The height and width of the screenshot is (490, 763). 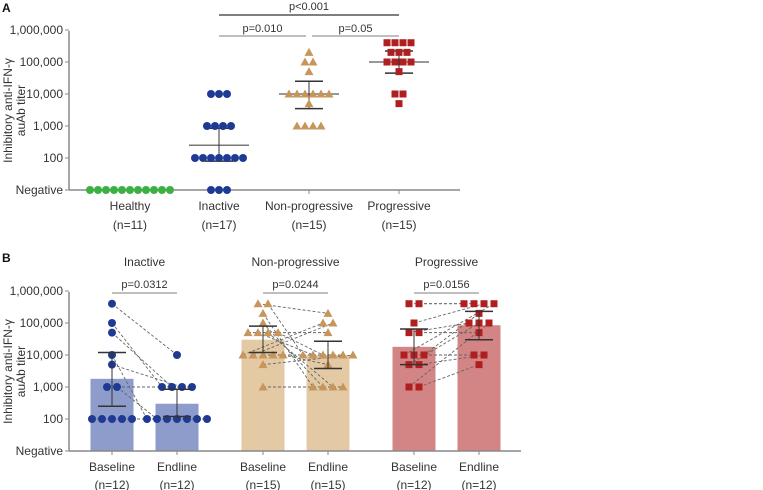 What do you see at coordinates (308, 225) in the screenshot?
I see `x-category-n: (n=15)` at bounding box center [308, 225].